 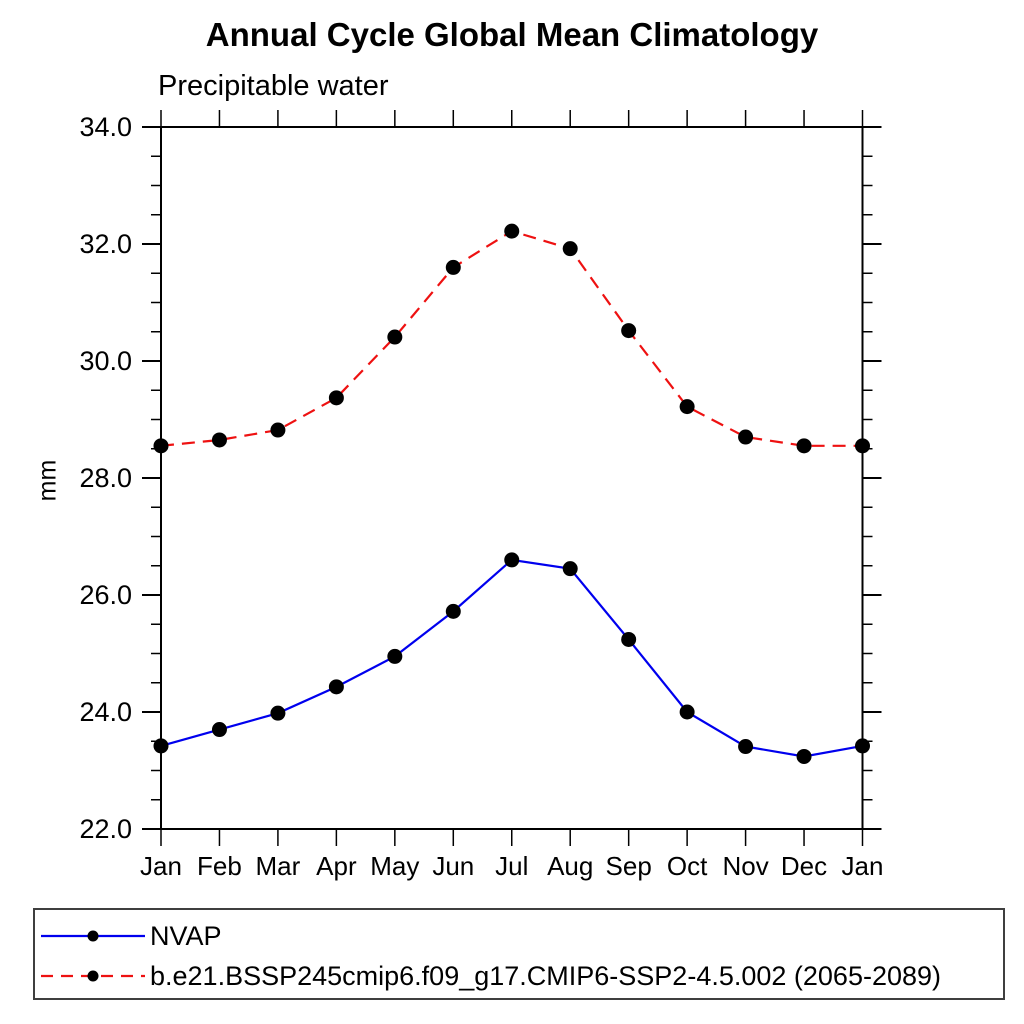 What do you see at coordinates (105, 595) in the screenshot?
I see `y-tick-label: 26.0` at bounding box center [105, 595].